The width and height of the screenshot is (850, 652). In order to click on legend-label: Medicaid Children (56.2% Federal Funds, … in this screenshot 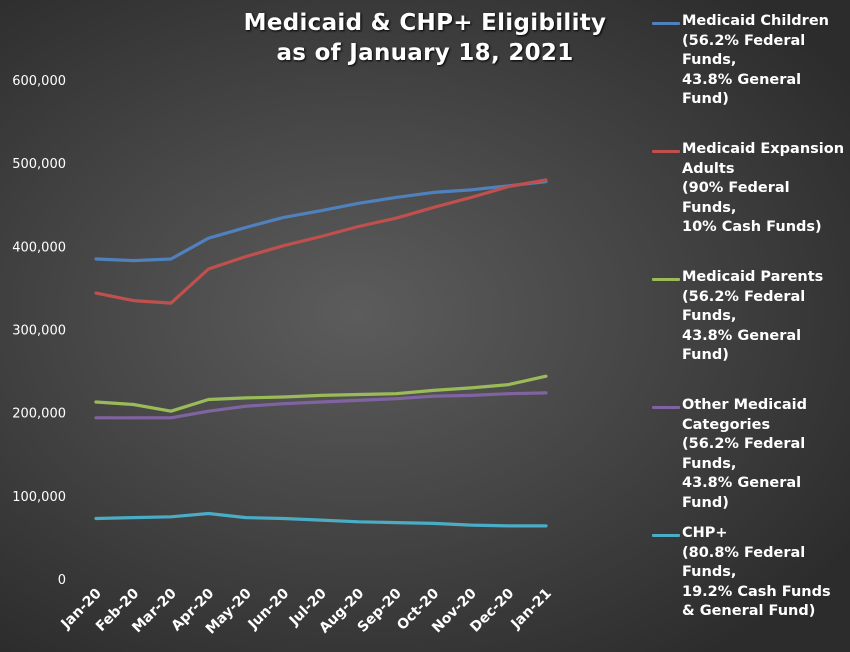, I will do `click(755, 60)`.